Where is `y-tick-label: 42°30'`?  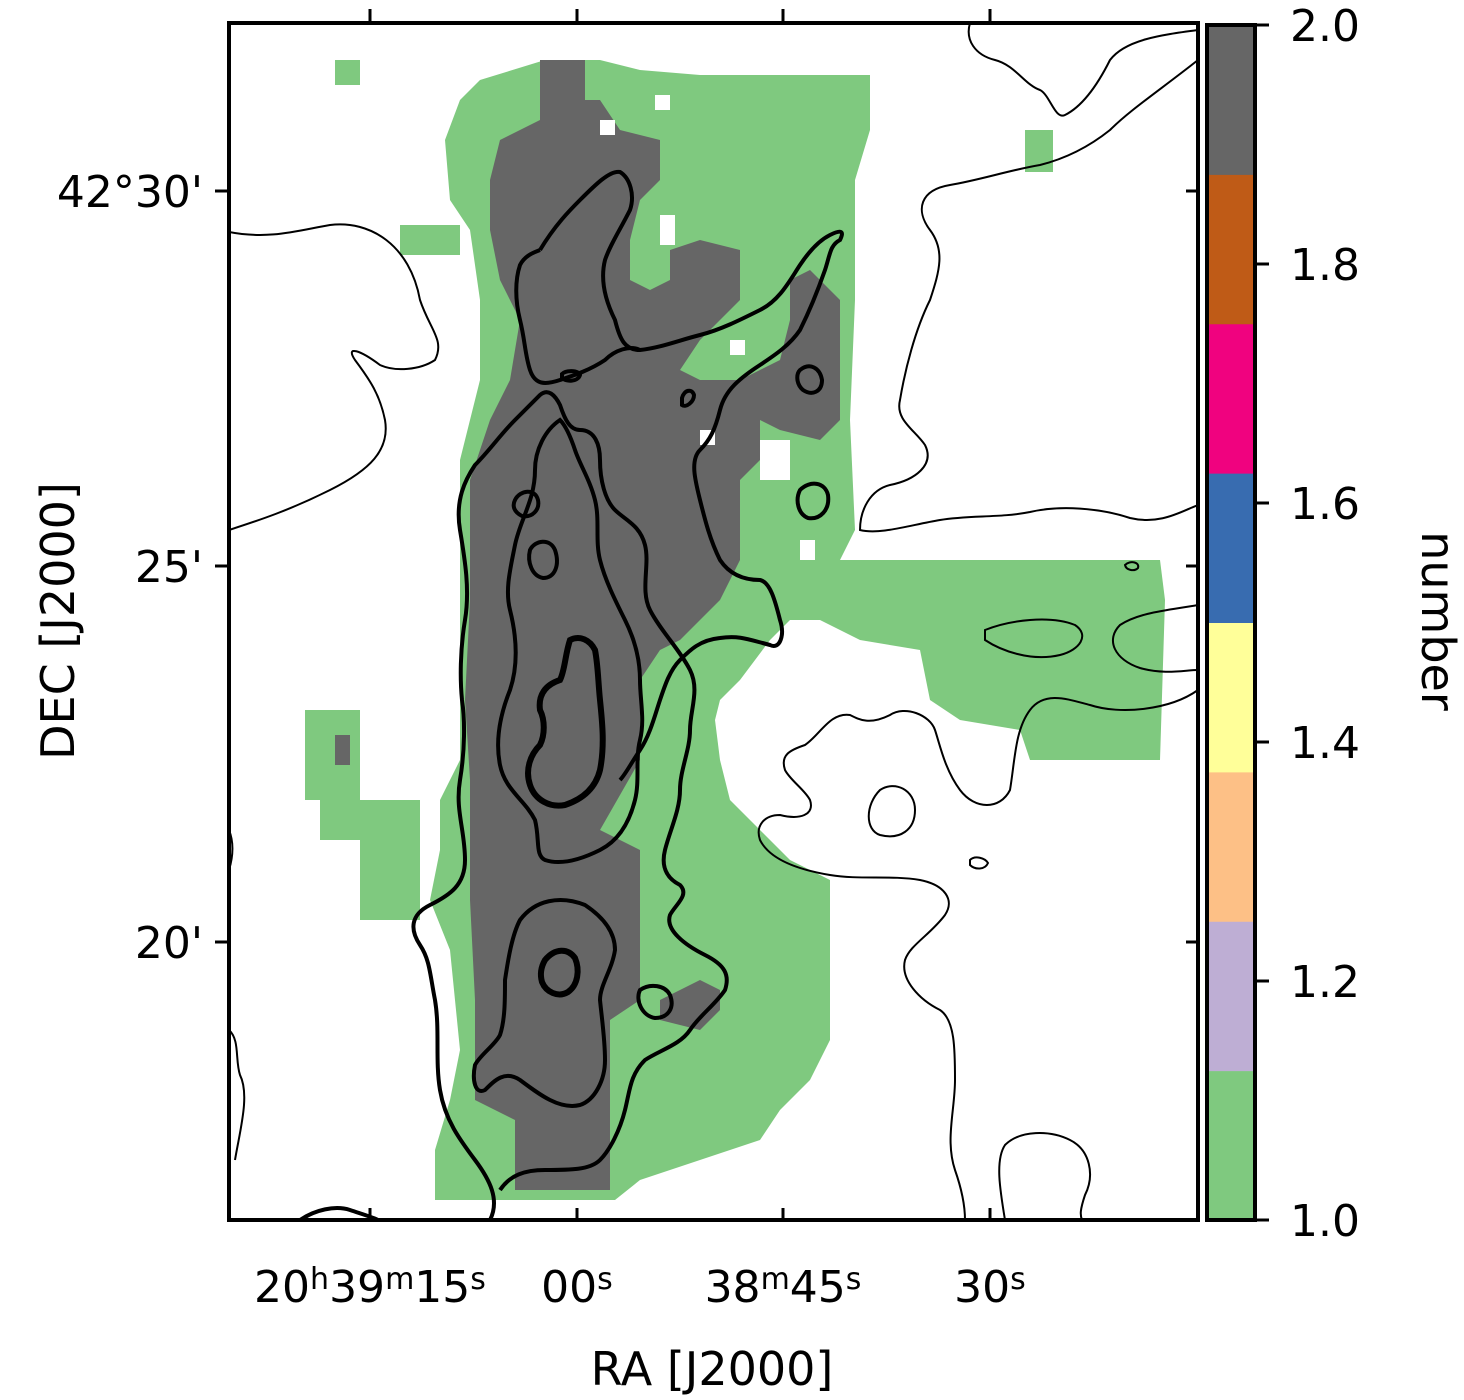
y-tick-label: 42°30' is located at coordinates (130, 192).